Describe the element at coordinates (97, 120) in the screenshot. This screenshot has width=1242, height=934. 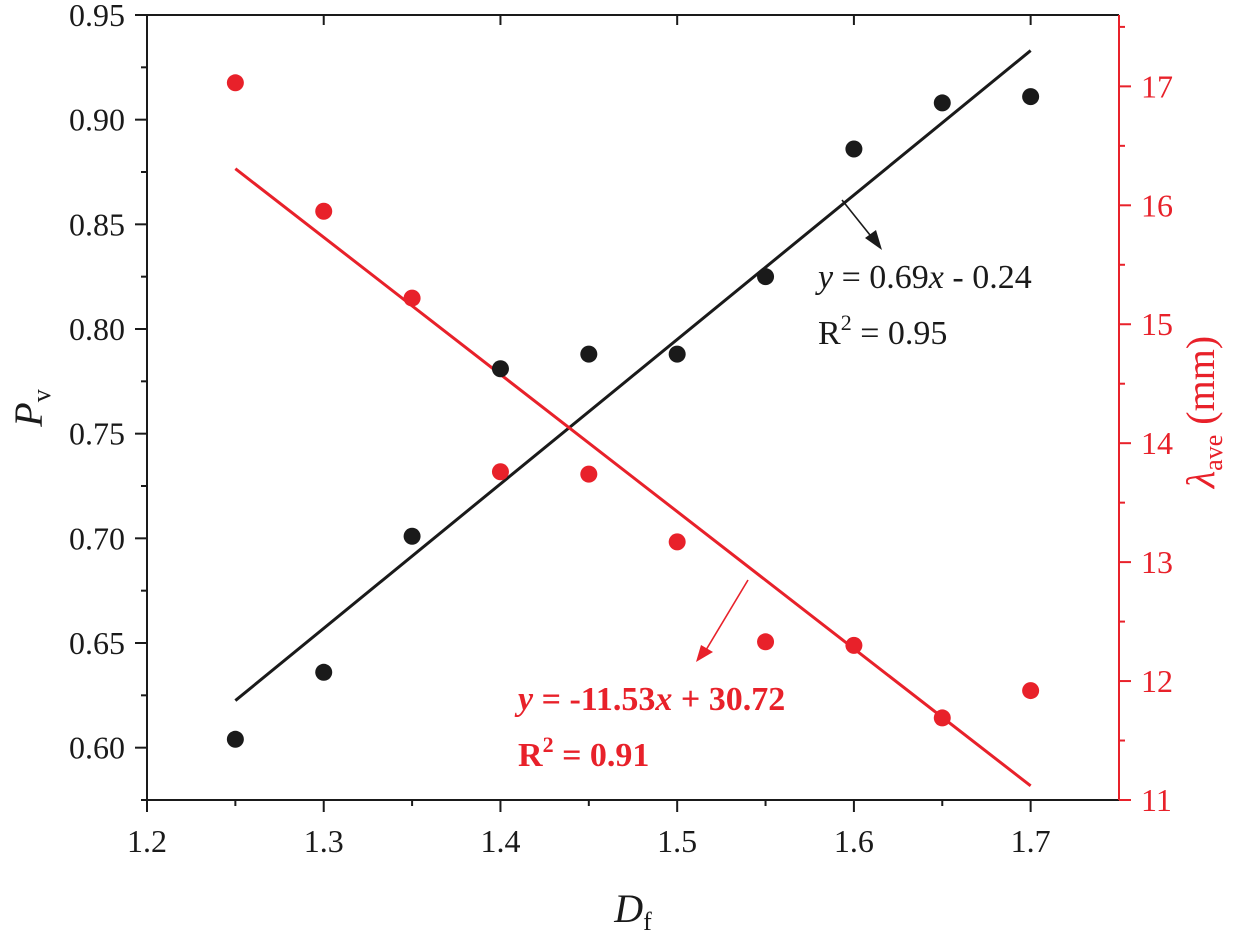
I see `left-y-tick-label: 0.90` at that location.